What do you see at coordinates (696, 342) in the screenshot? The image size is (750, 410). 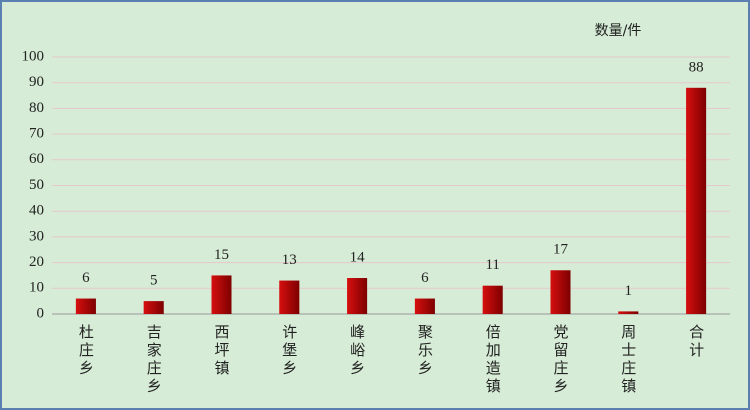 I see `x-tick-label: 合计` at bounding box center [696, 342].